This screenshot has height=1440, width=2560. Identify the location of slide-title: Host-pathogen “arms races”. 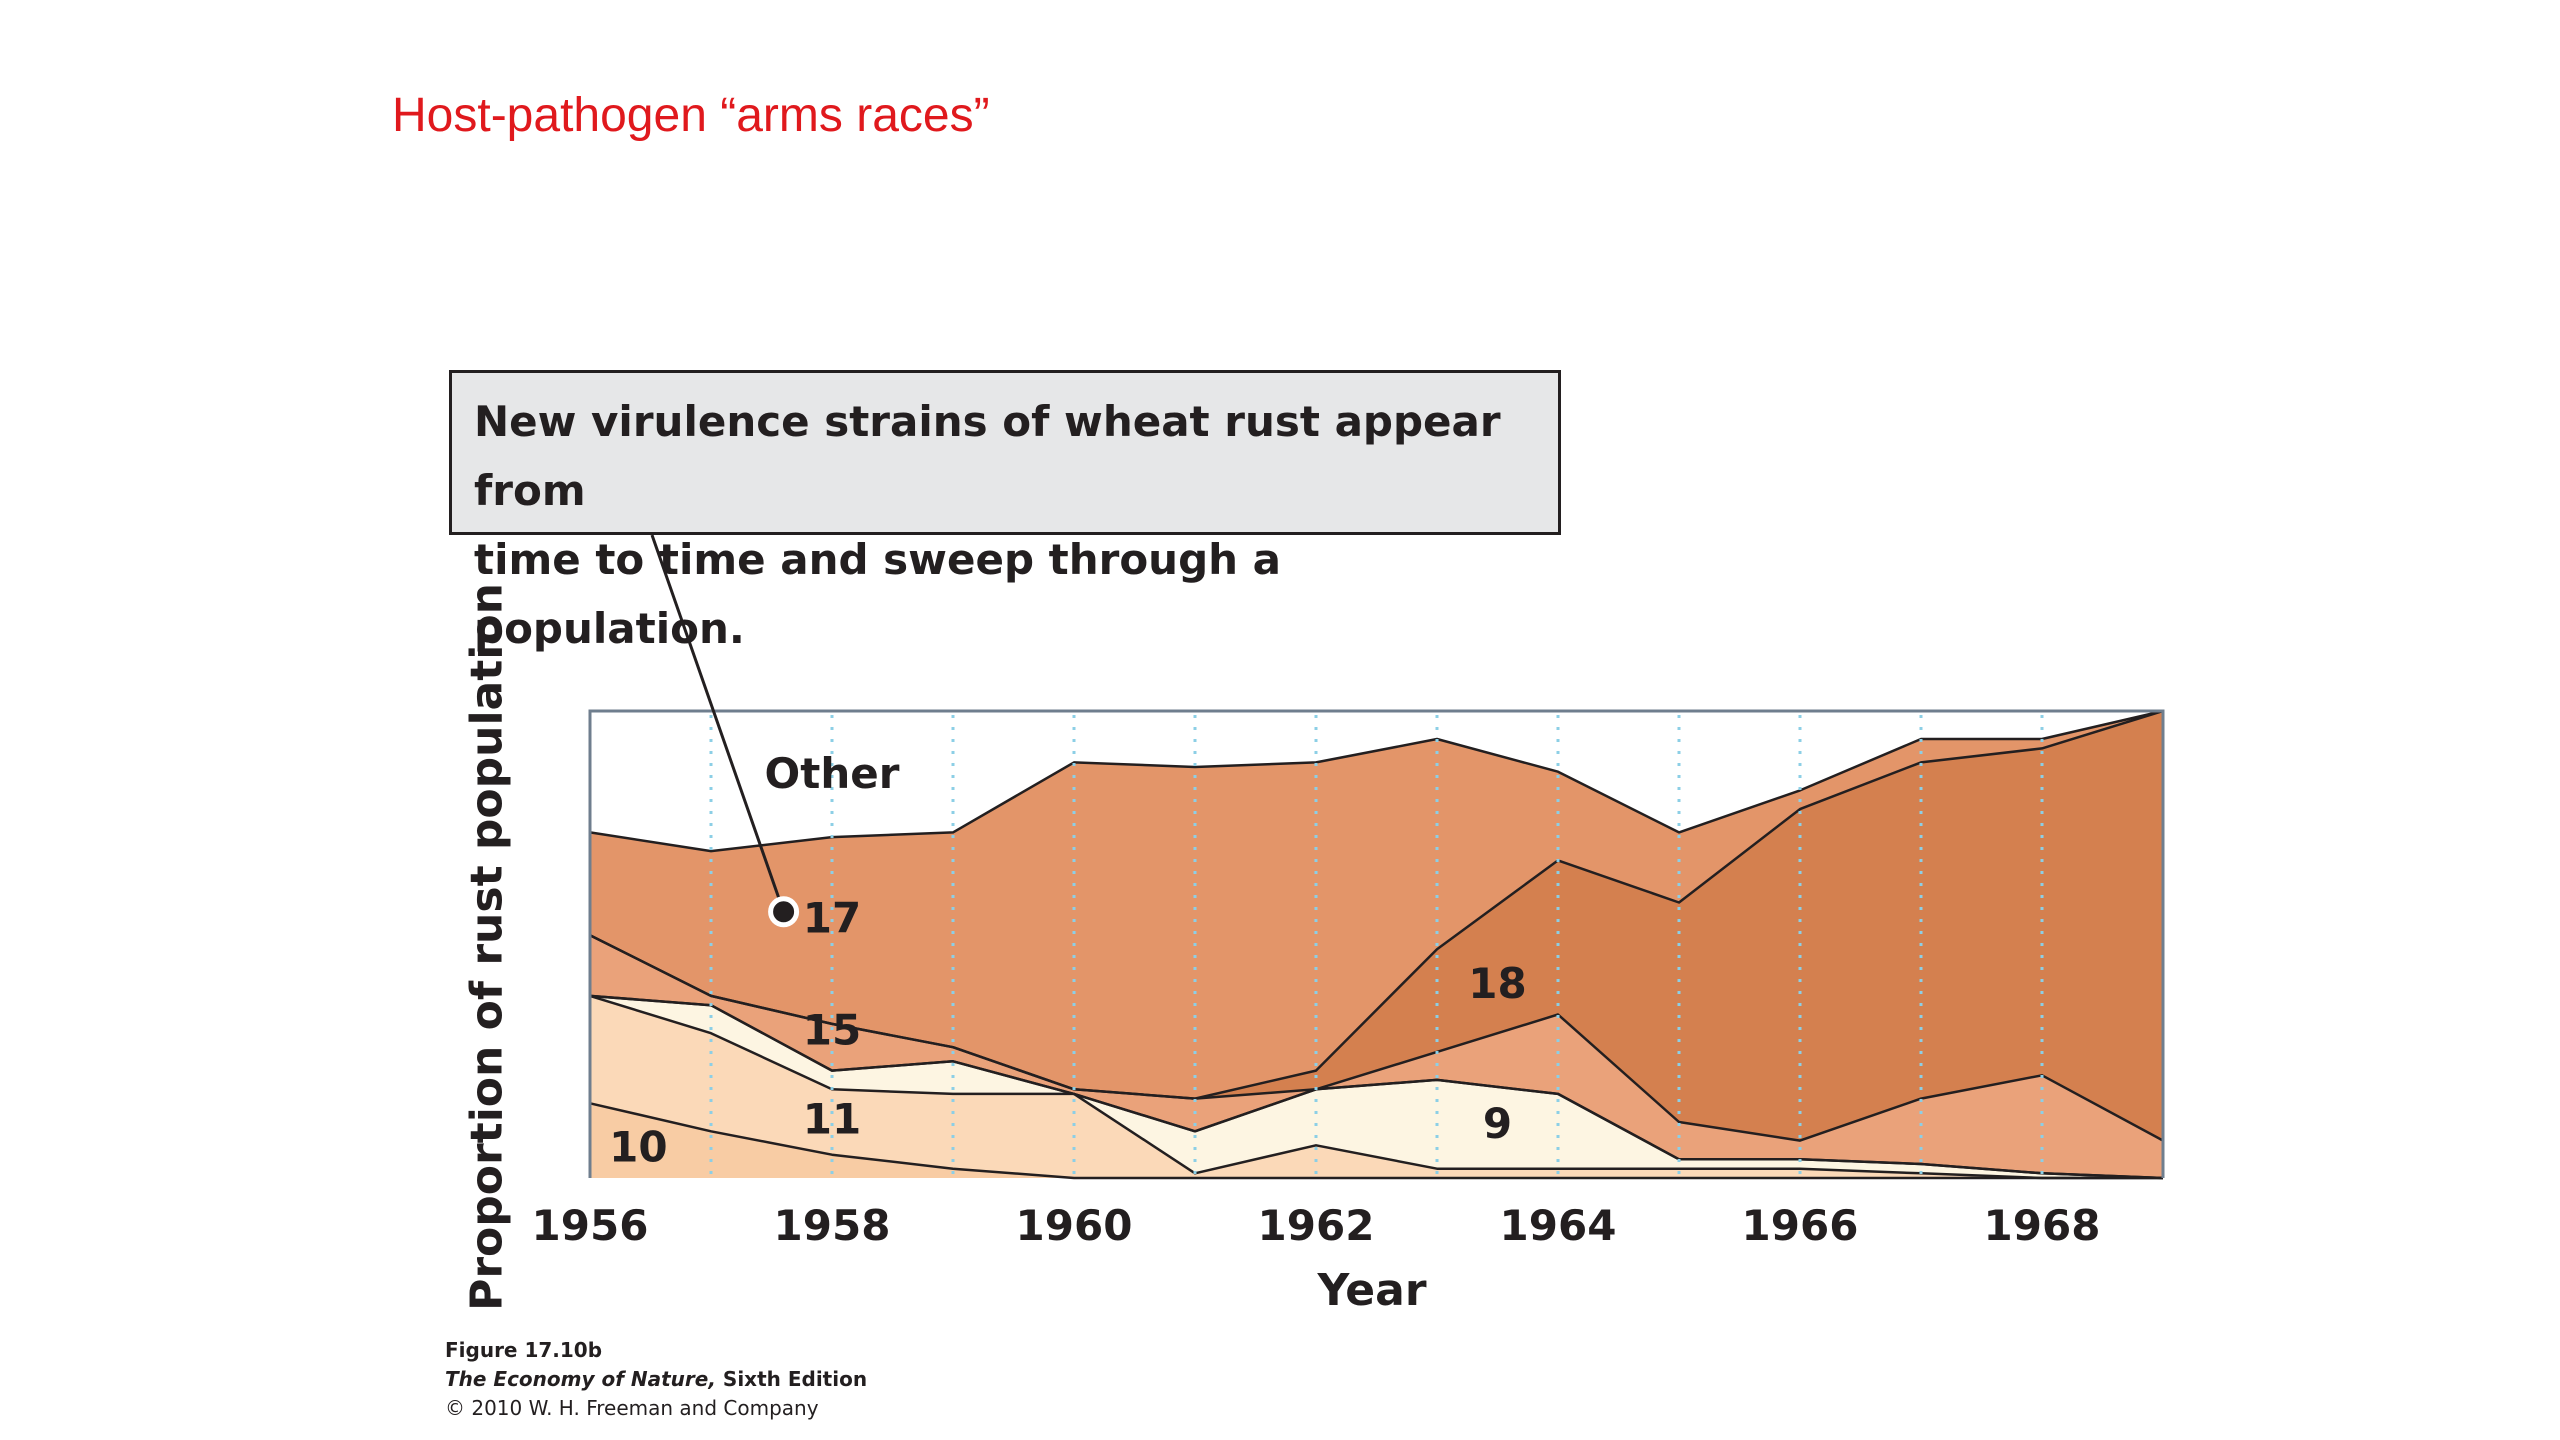
(691, 115).